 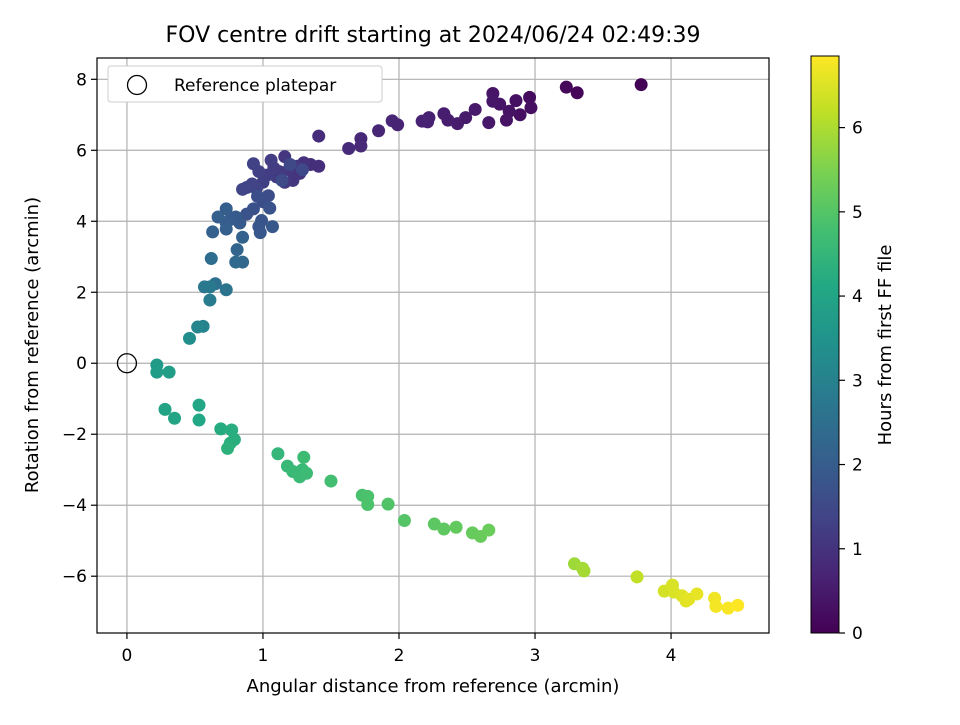 I want to click on reference-marker, so click(x=127, y=363).